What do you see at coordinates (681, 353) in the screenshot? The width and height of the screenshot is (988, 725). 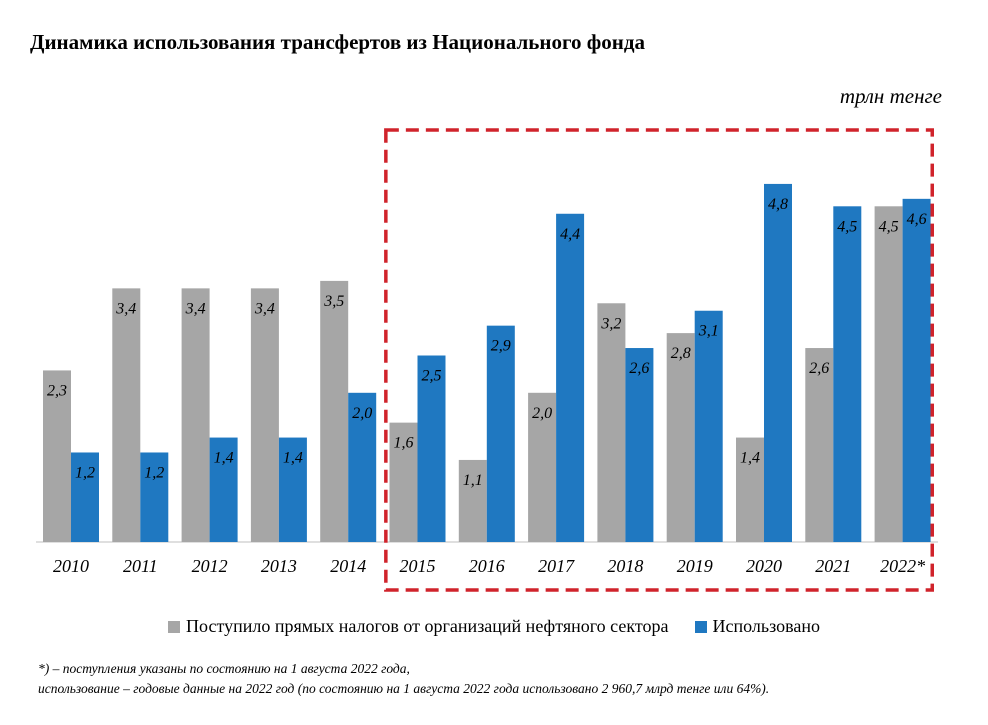 I see `value-label-oil-taxes-2019: 2,8` at bounding box center [681, 353].